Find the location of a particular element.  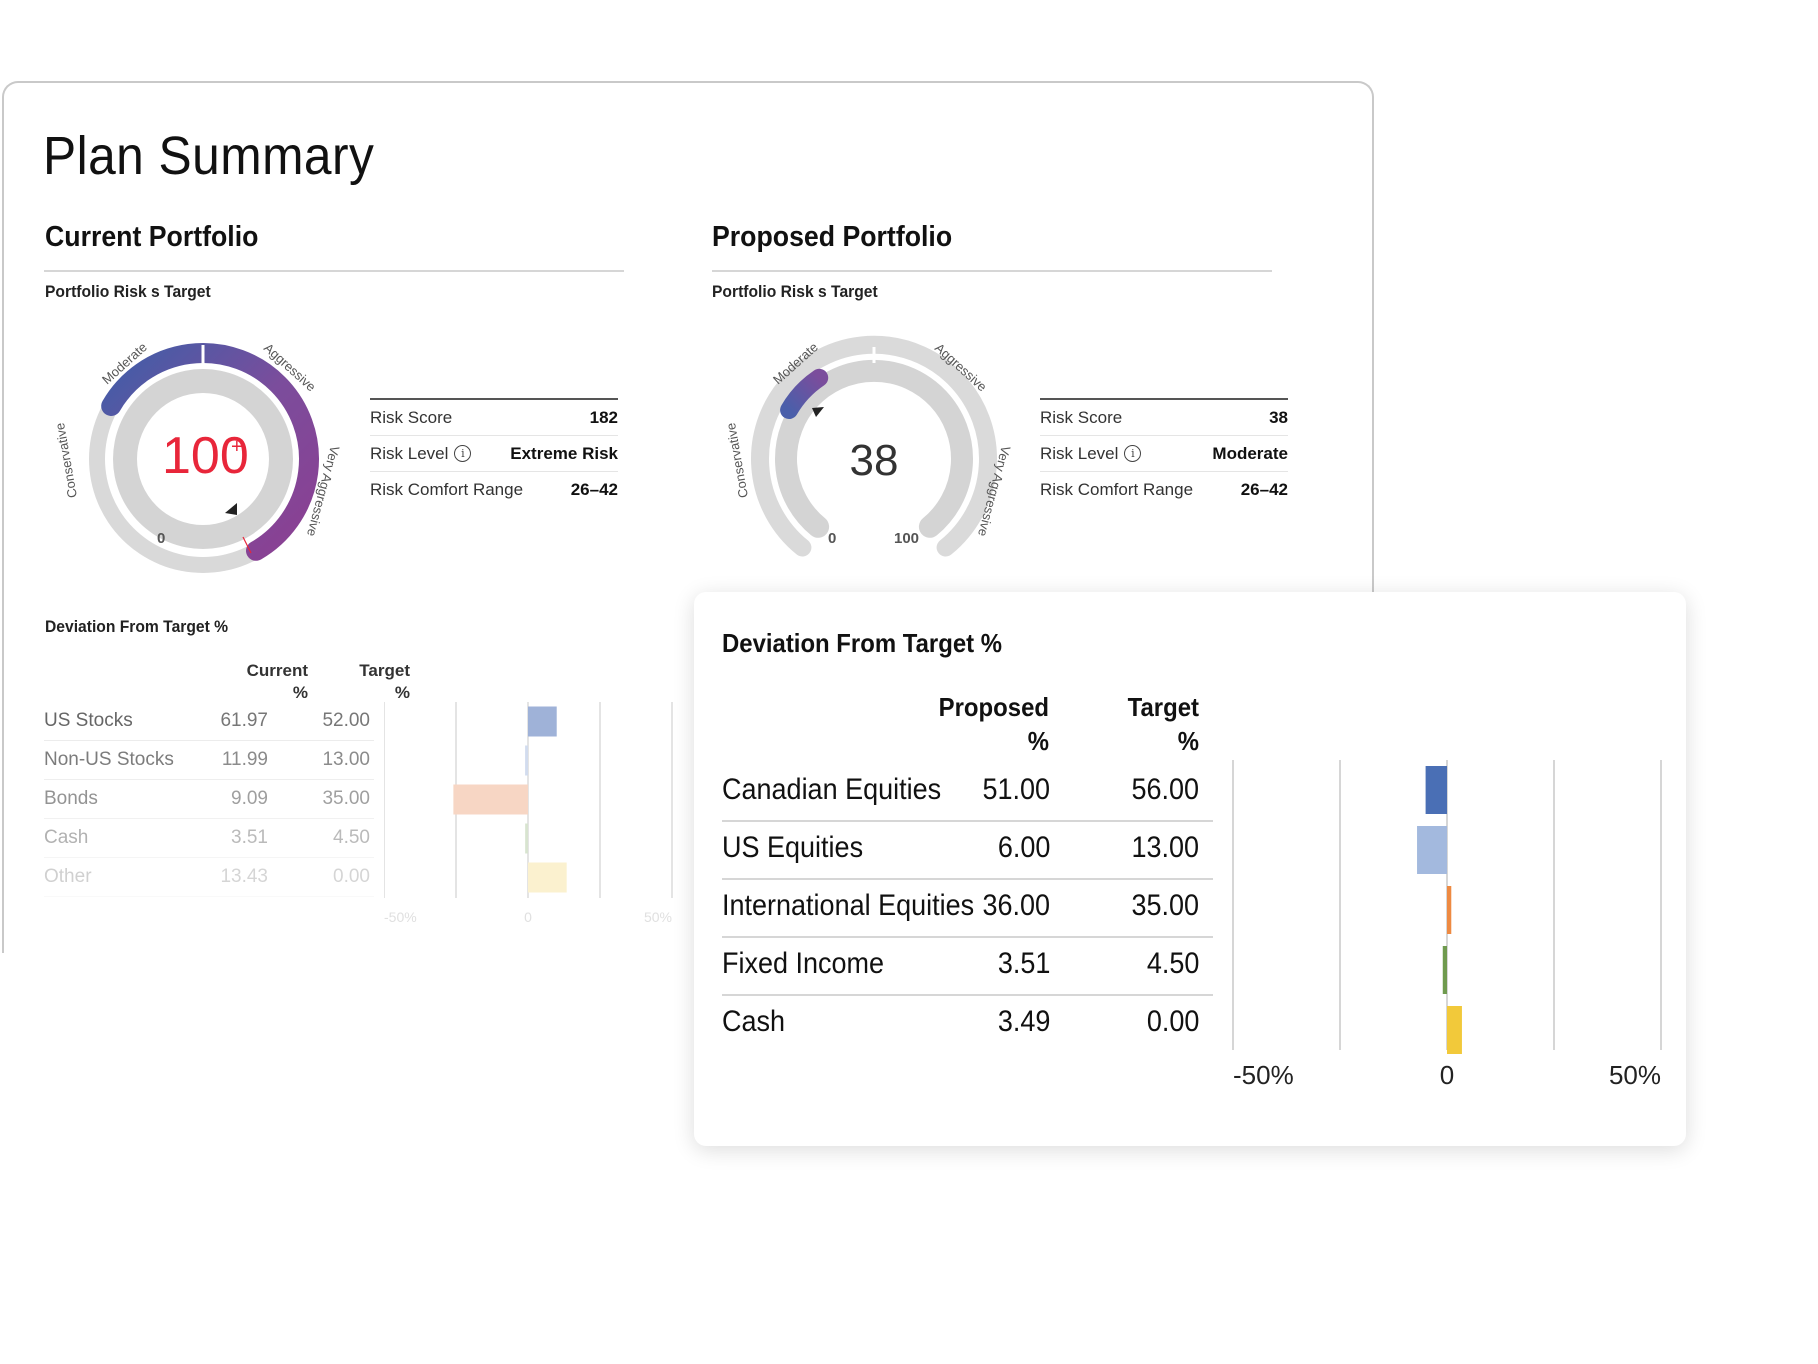

proposed-portfolio-heading: Proposed Portfolio is located at coordinates (832, 237).